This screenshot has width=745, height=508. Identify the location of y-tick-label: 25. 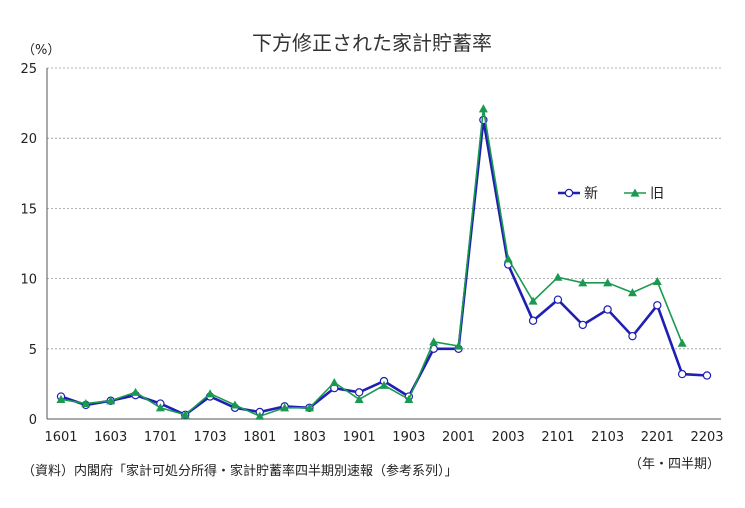
(28, 69).